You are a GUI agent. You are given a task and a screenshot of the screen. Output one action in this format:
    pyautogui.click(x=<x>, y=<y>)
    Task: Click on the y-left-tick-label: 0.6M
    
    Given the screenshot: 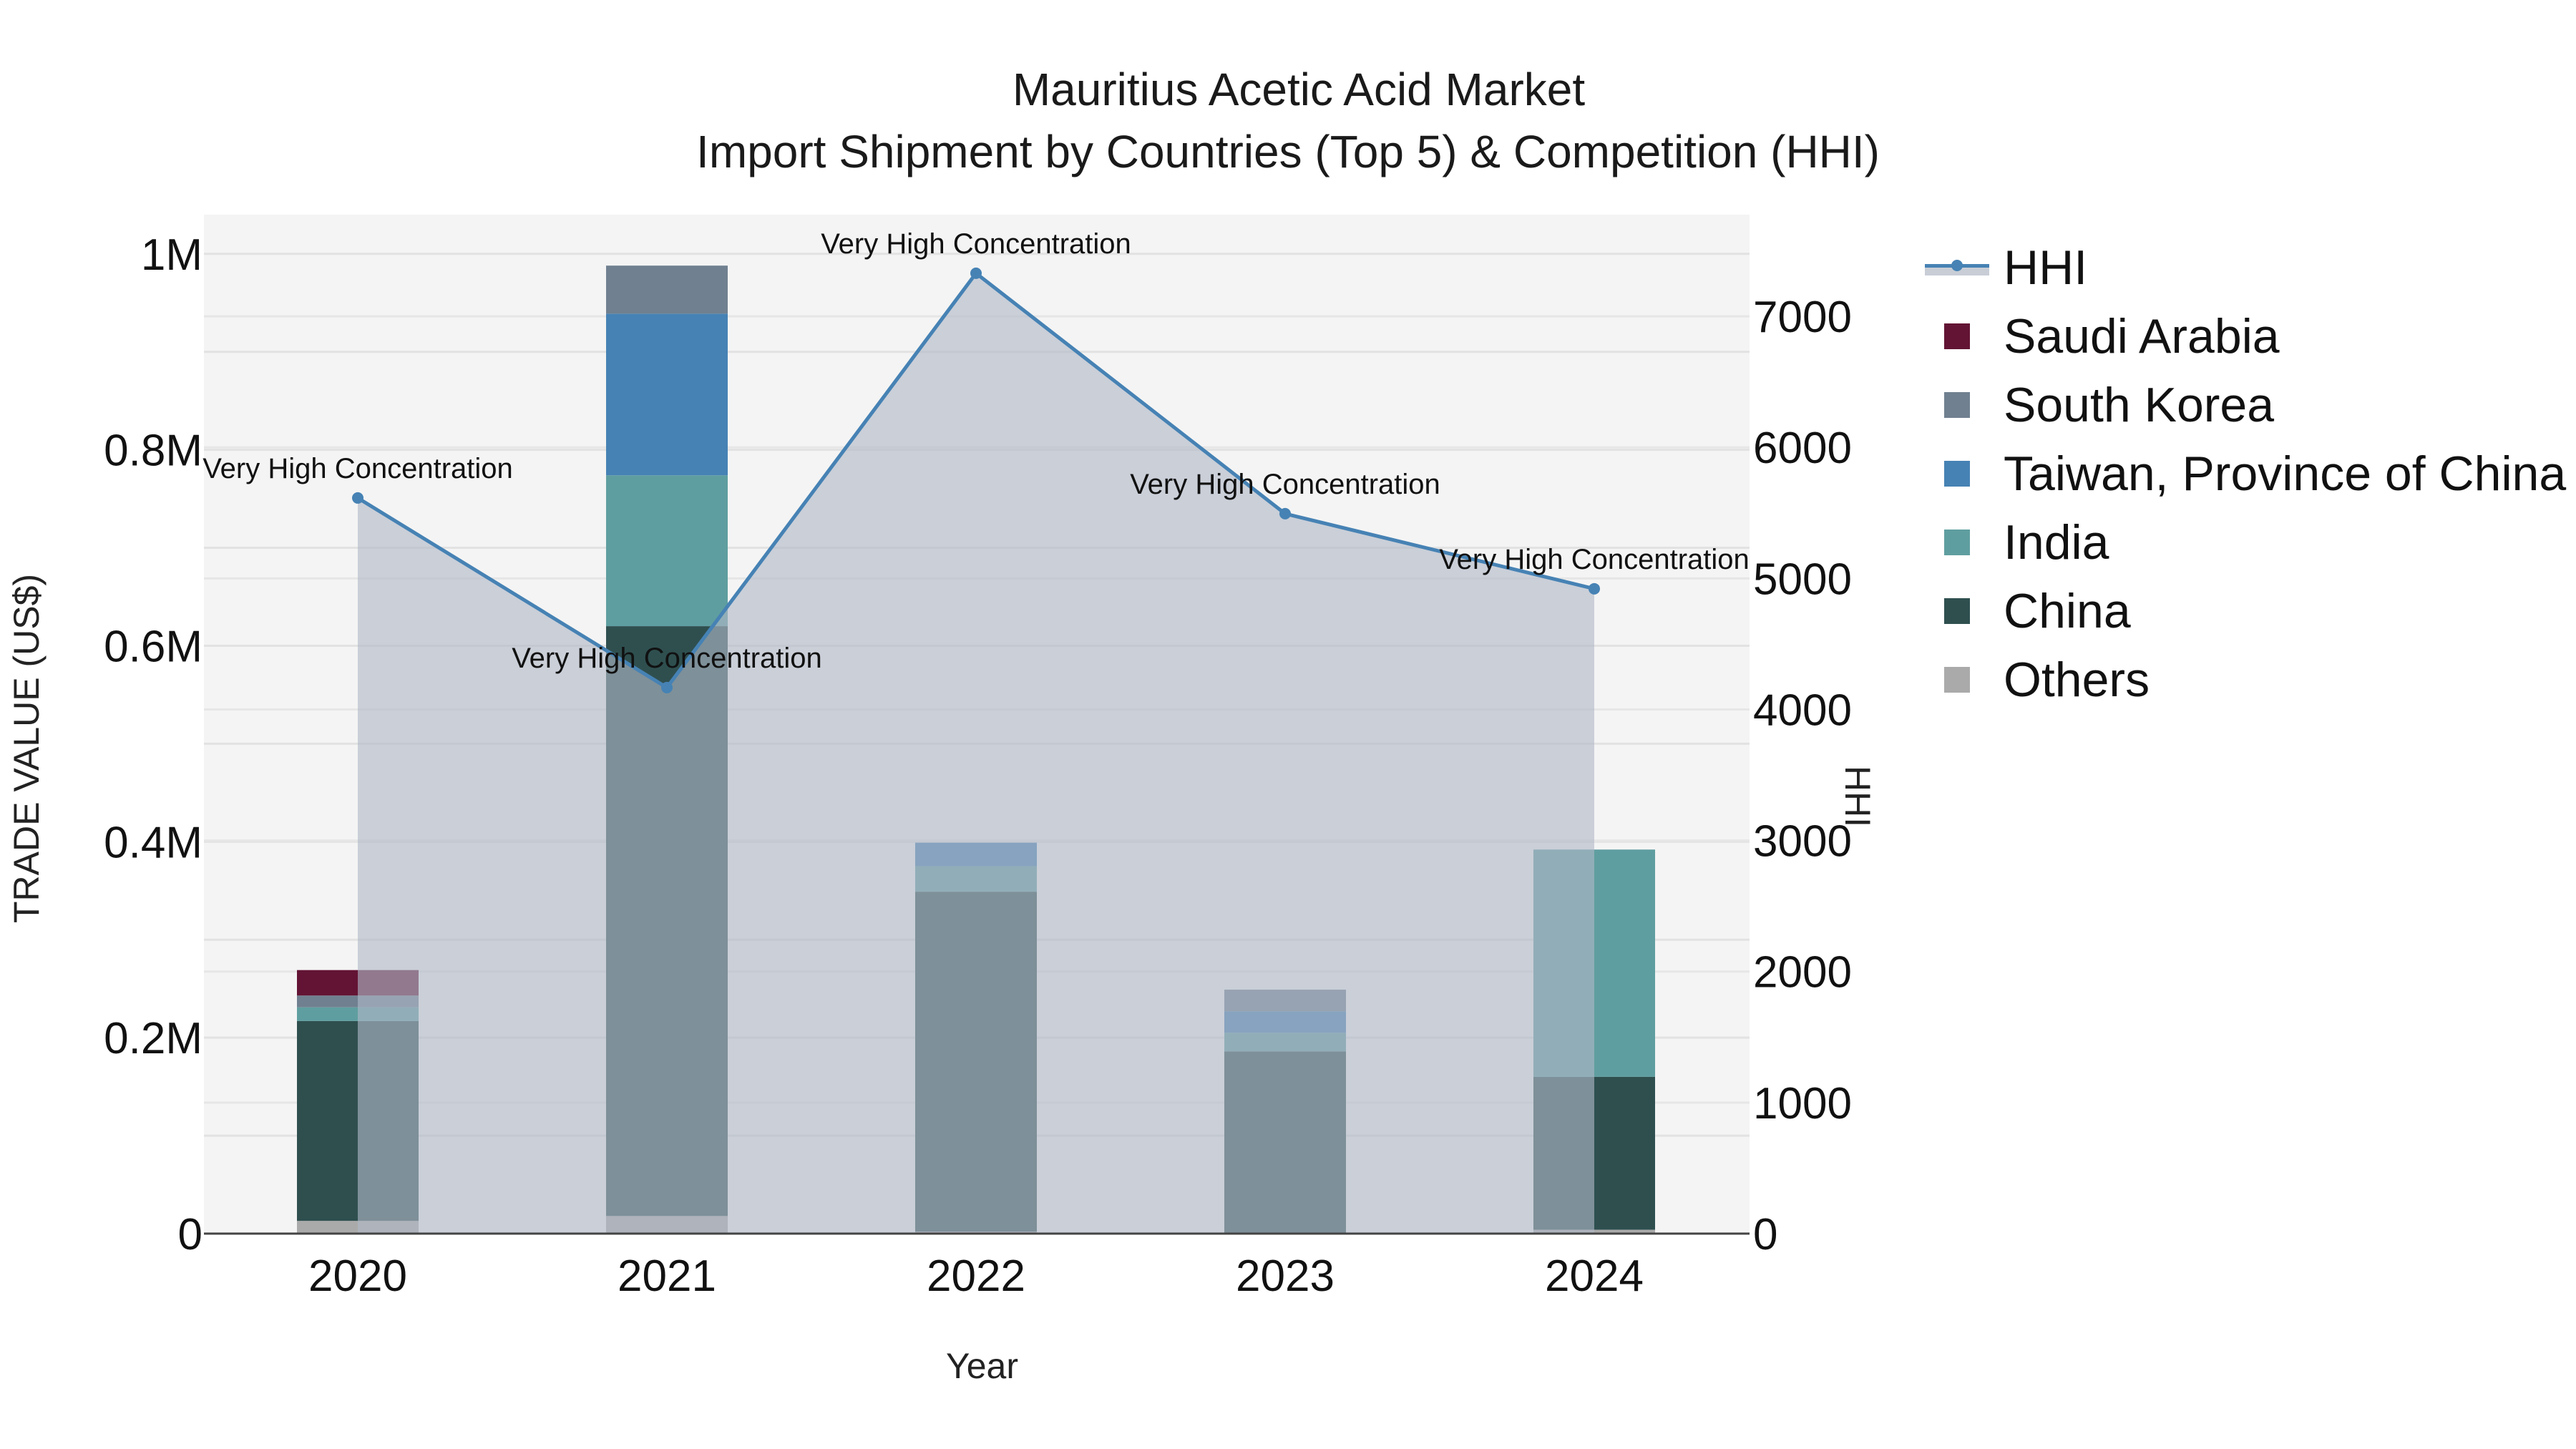 What is the action you would take?
    pyautogui.click(x=153, y=646)
    